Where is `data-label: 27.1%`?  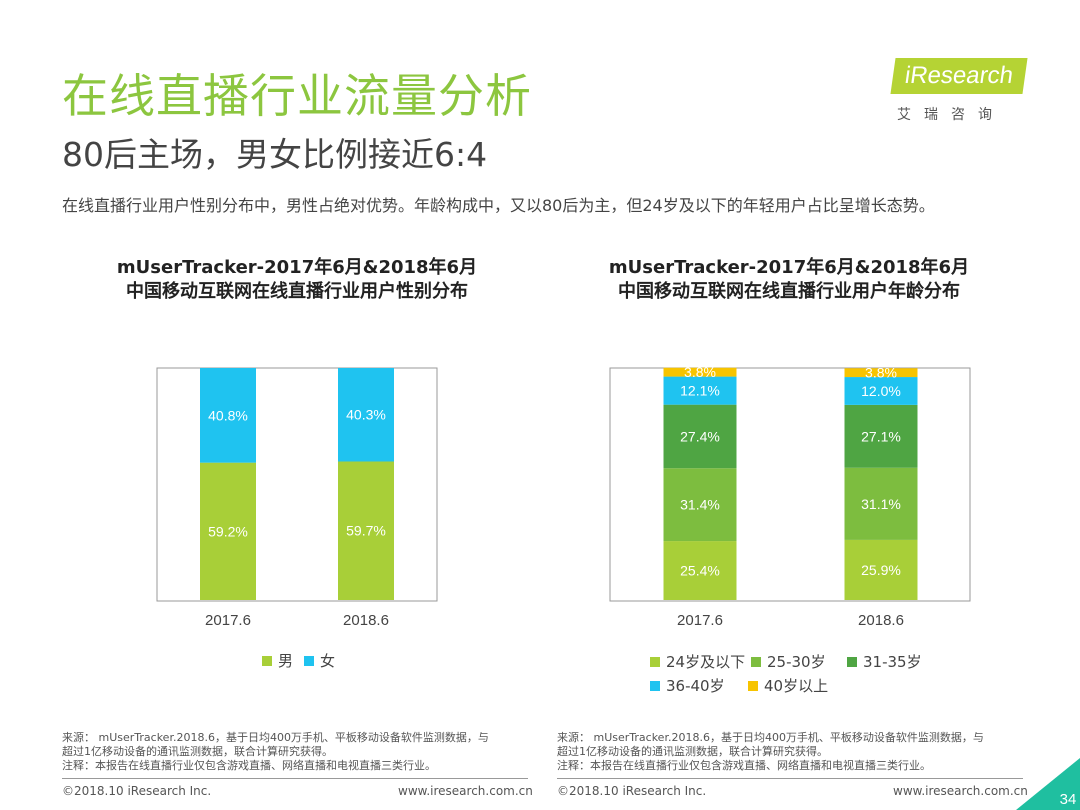 data-label: 27.1% is located at coordinates (881, 436).